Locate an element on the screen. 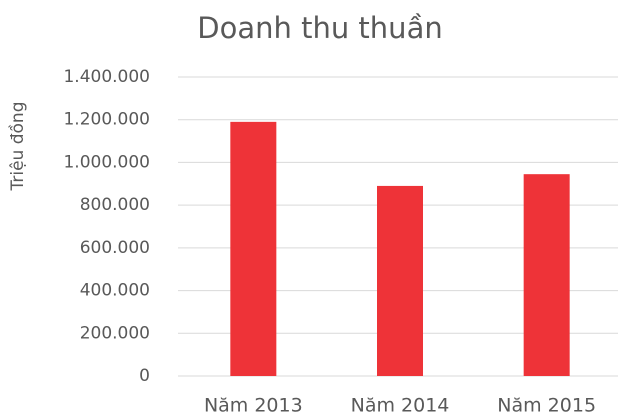 The width and height of the screenshot is (620, 418). y-tick-label: 400.000 is located at coordinates (115, 291).